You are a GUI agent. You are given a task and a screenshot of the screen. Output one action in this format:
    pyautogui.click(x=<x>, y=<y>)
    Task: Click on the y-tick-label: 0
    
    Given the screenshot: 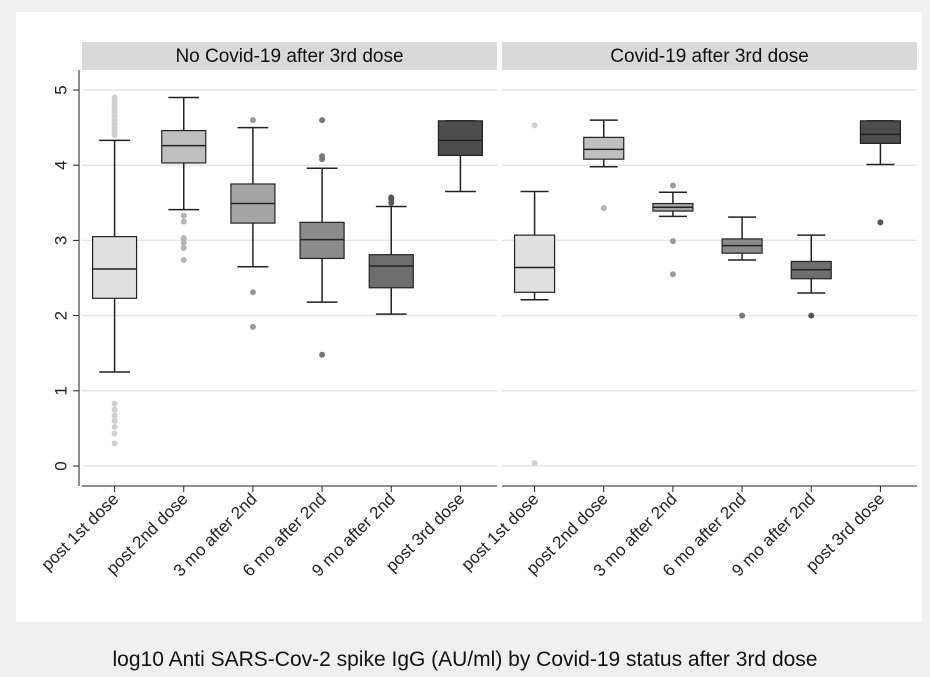 What is the action you would take?
    pyautogui.click(x=60, y=465)
    